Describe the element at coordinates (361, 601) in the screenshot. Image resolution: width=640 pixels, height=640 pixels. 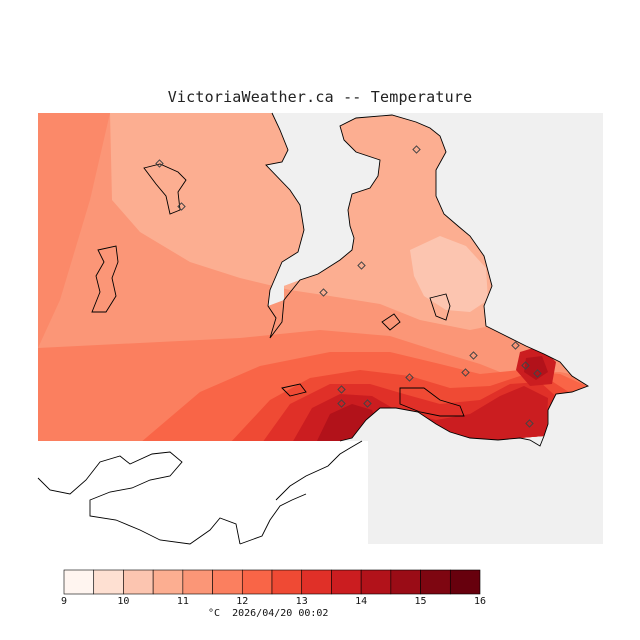
I see `legend-tick-label: 14` at that location.